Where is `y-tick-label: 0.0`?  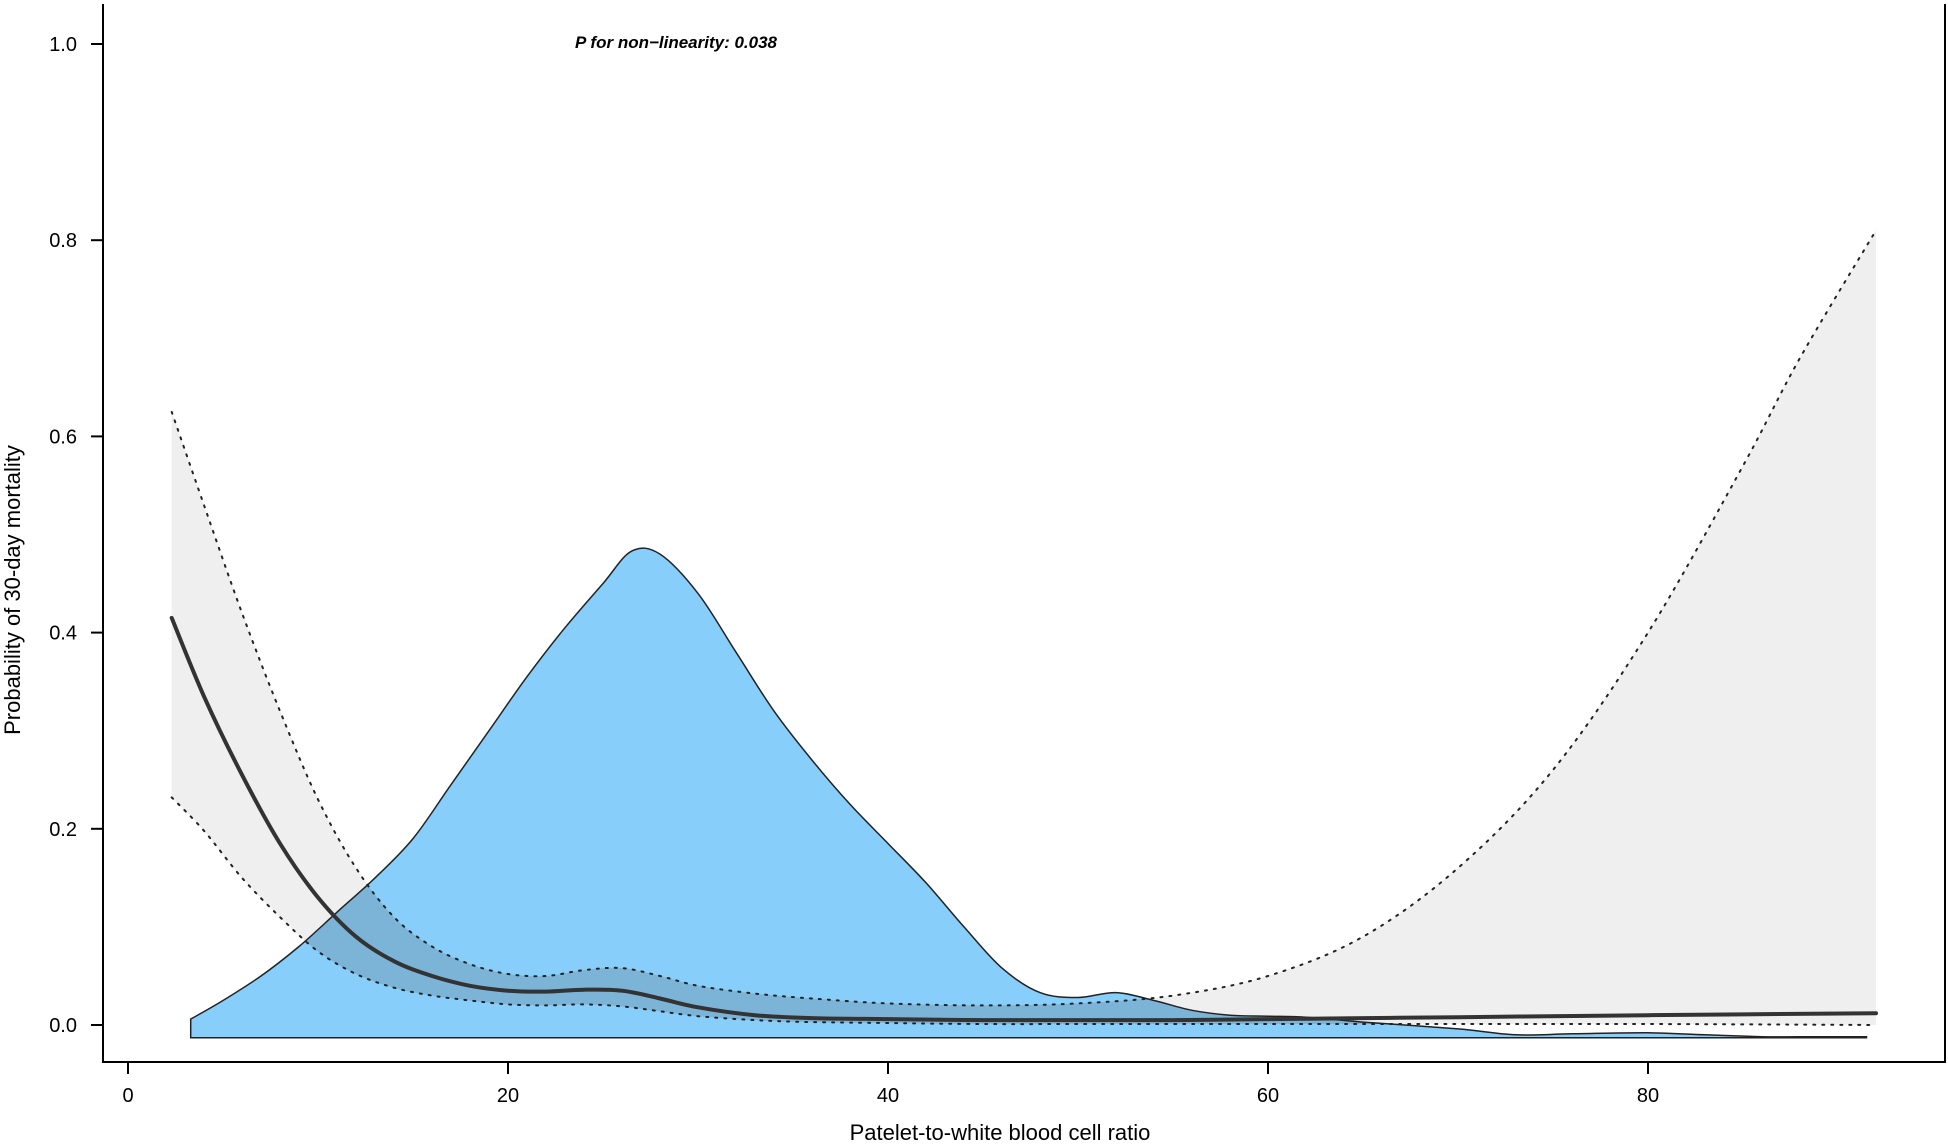
y-tick-label: 0.0 is located at coordinates (63, 1026).